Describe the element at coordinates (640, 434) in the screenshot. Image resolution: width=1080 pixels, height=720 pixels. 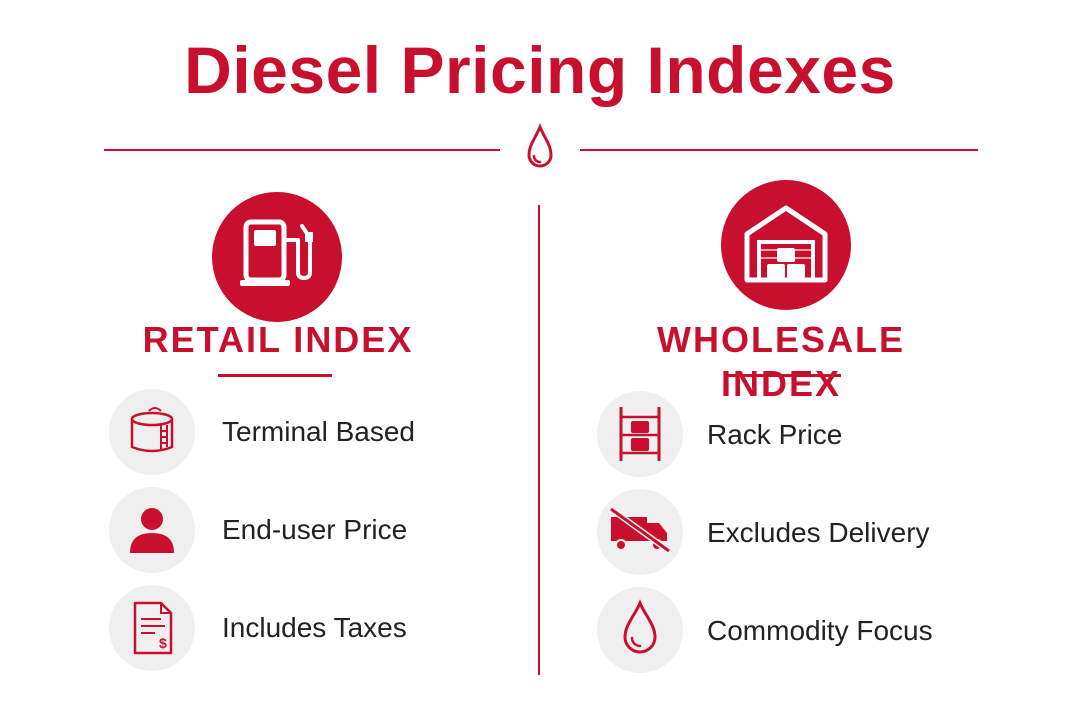
I see `barrel-rack-icon` at that location.